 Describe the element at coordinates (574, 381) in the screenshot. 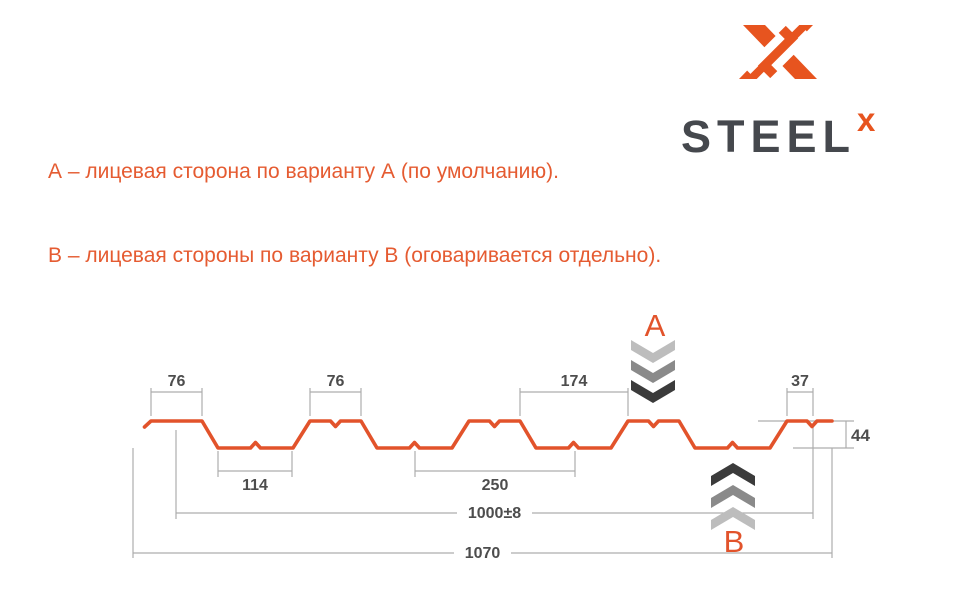

I see `dim-label-crest_spacing: 174` at that location.